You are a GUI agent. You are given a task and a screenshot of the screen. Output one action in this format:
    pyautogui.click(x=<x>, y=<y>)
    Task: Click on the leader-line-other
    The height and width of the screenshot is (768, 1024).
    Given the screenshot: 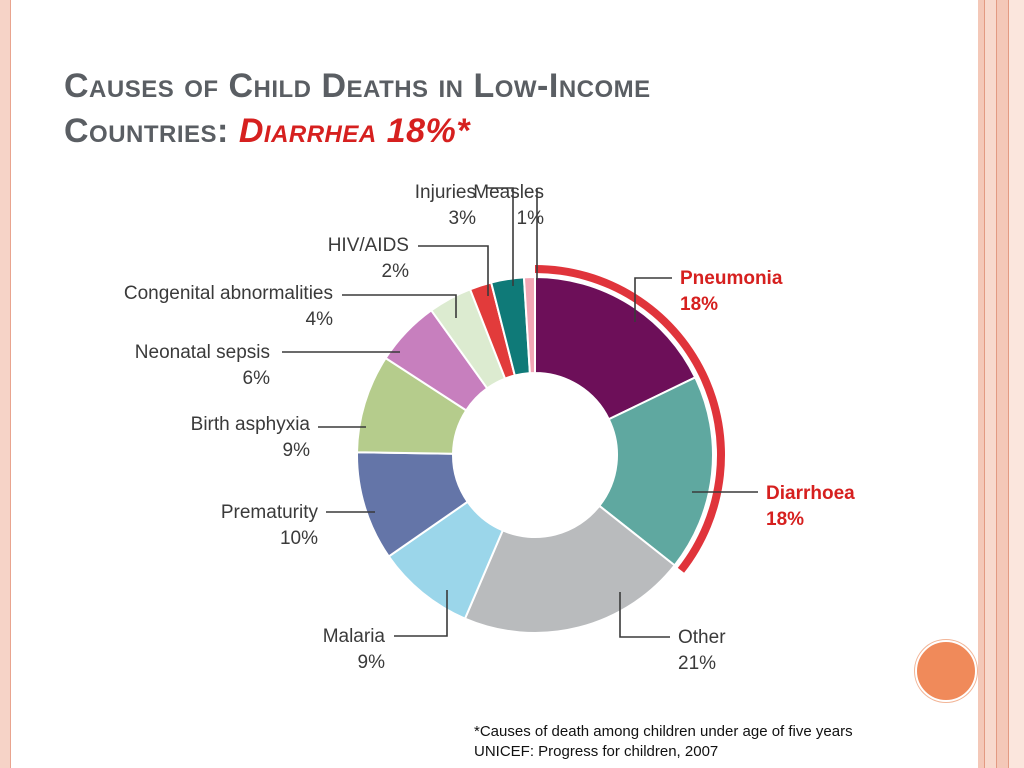 What is the action you would take?
    pyautogui.click(x=644, y=615)
    